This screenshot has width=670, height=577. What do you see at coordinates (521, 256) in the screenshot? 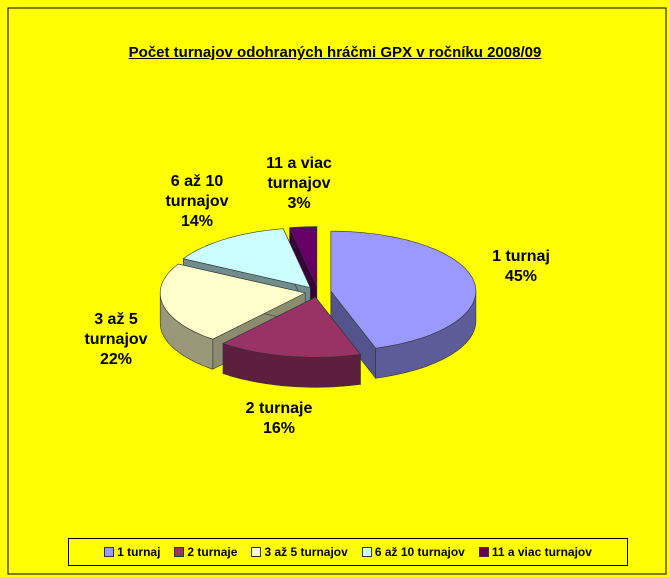
I see `label-category: 1 turnaj` at bounding box center [521, 256].